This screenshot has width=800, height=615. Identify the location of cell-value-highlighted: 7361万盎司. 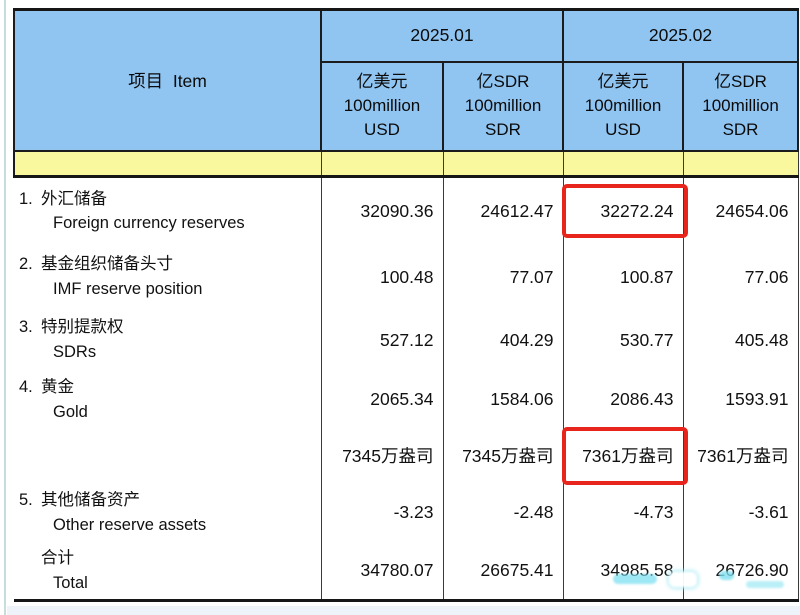
(624, 455).